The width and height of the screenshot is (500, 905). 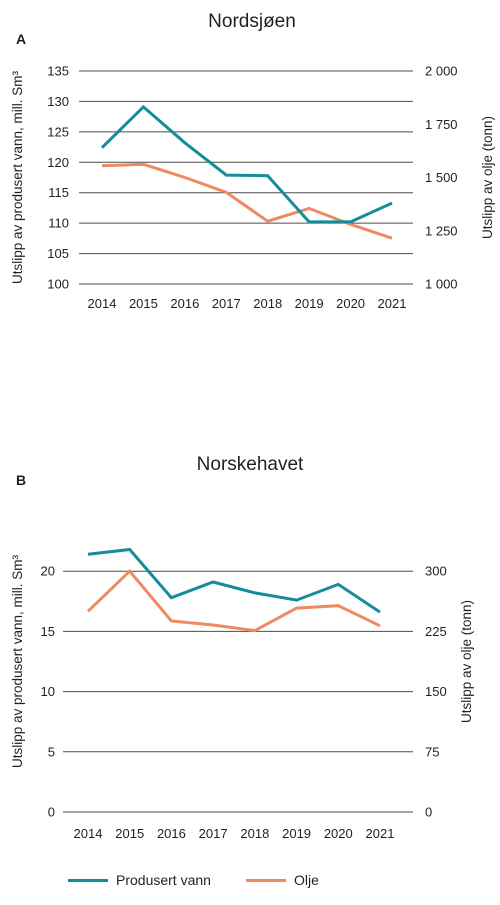 I want to click on legend-label-olje: Olje, so click(x=306, y=880).